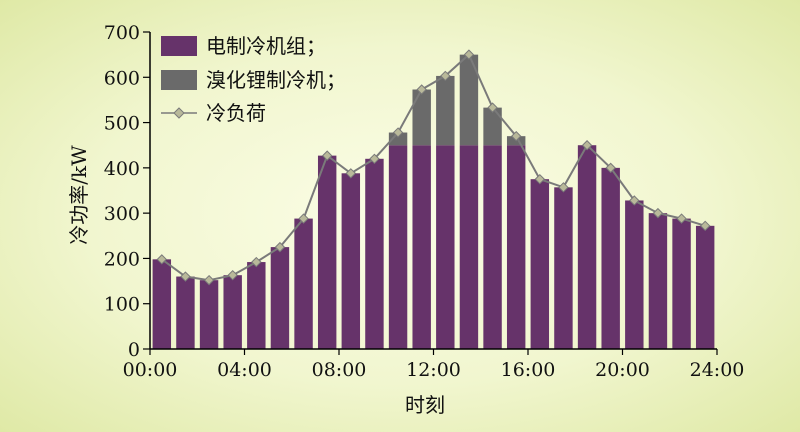  Describe the element at coordinates (433, 370) in the screenshot. I see `x-tick-label: 12:00` at that location.